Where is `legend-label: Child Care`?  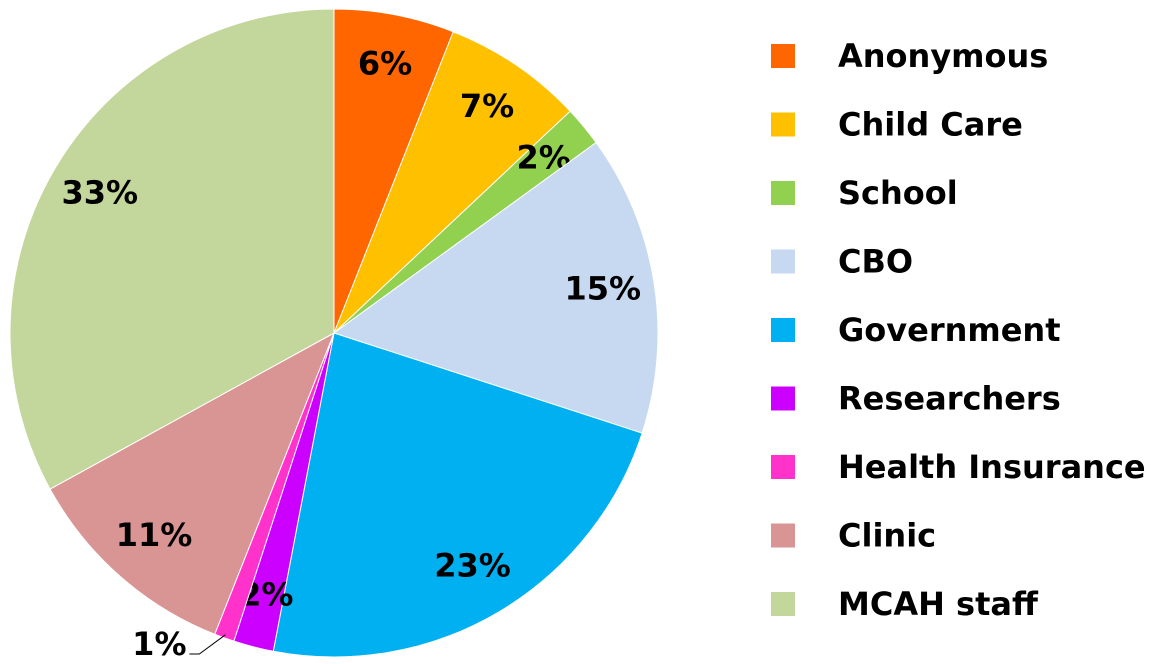 legend-label: Child Care is located at coordinates (930, 125).